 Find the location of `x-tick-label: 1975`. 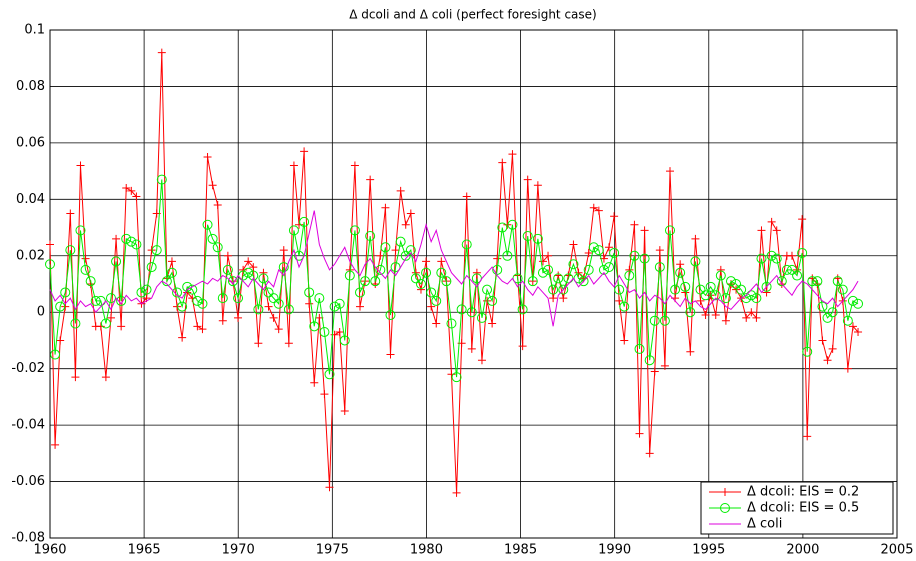

x-tick-label: 1975 is located at coordinates (332, 550).